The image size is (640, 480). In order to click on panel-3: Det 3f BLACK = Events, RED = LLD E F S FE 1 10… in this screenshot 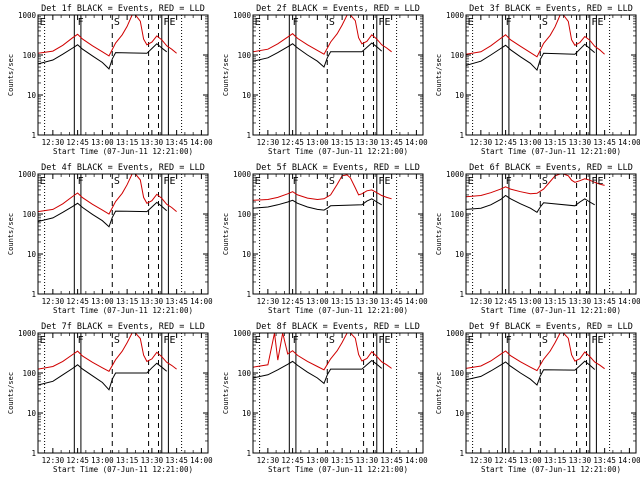, I will do `click(537, 80)`.